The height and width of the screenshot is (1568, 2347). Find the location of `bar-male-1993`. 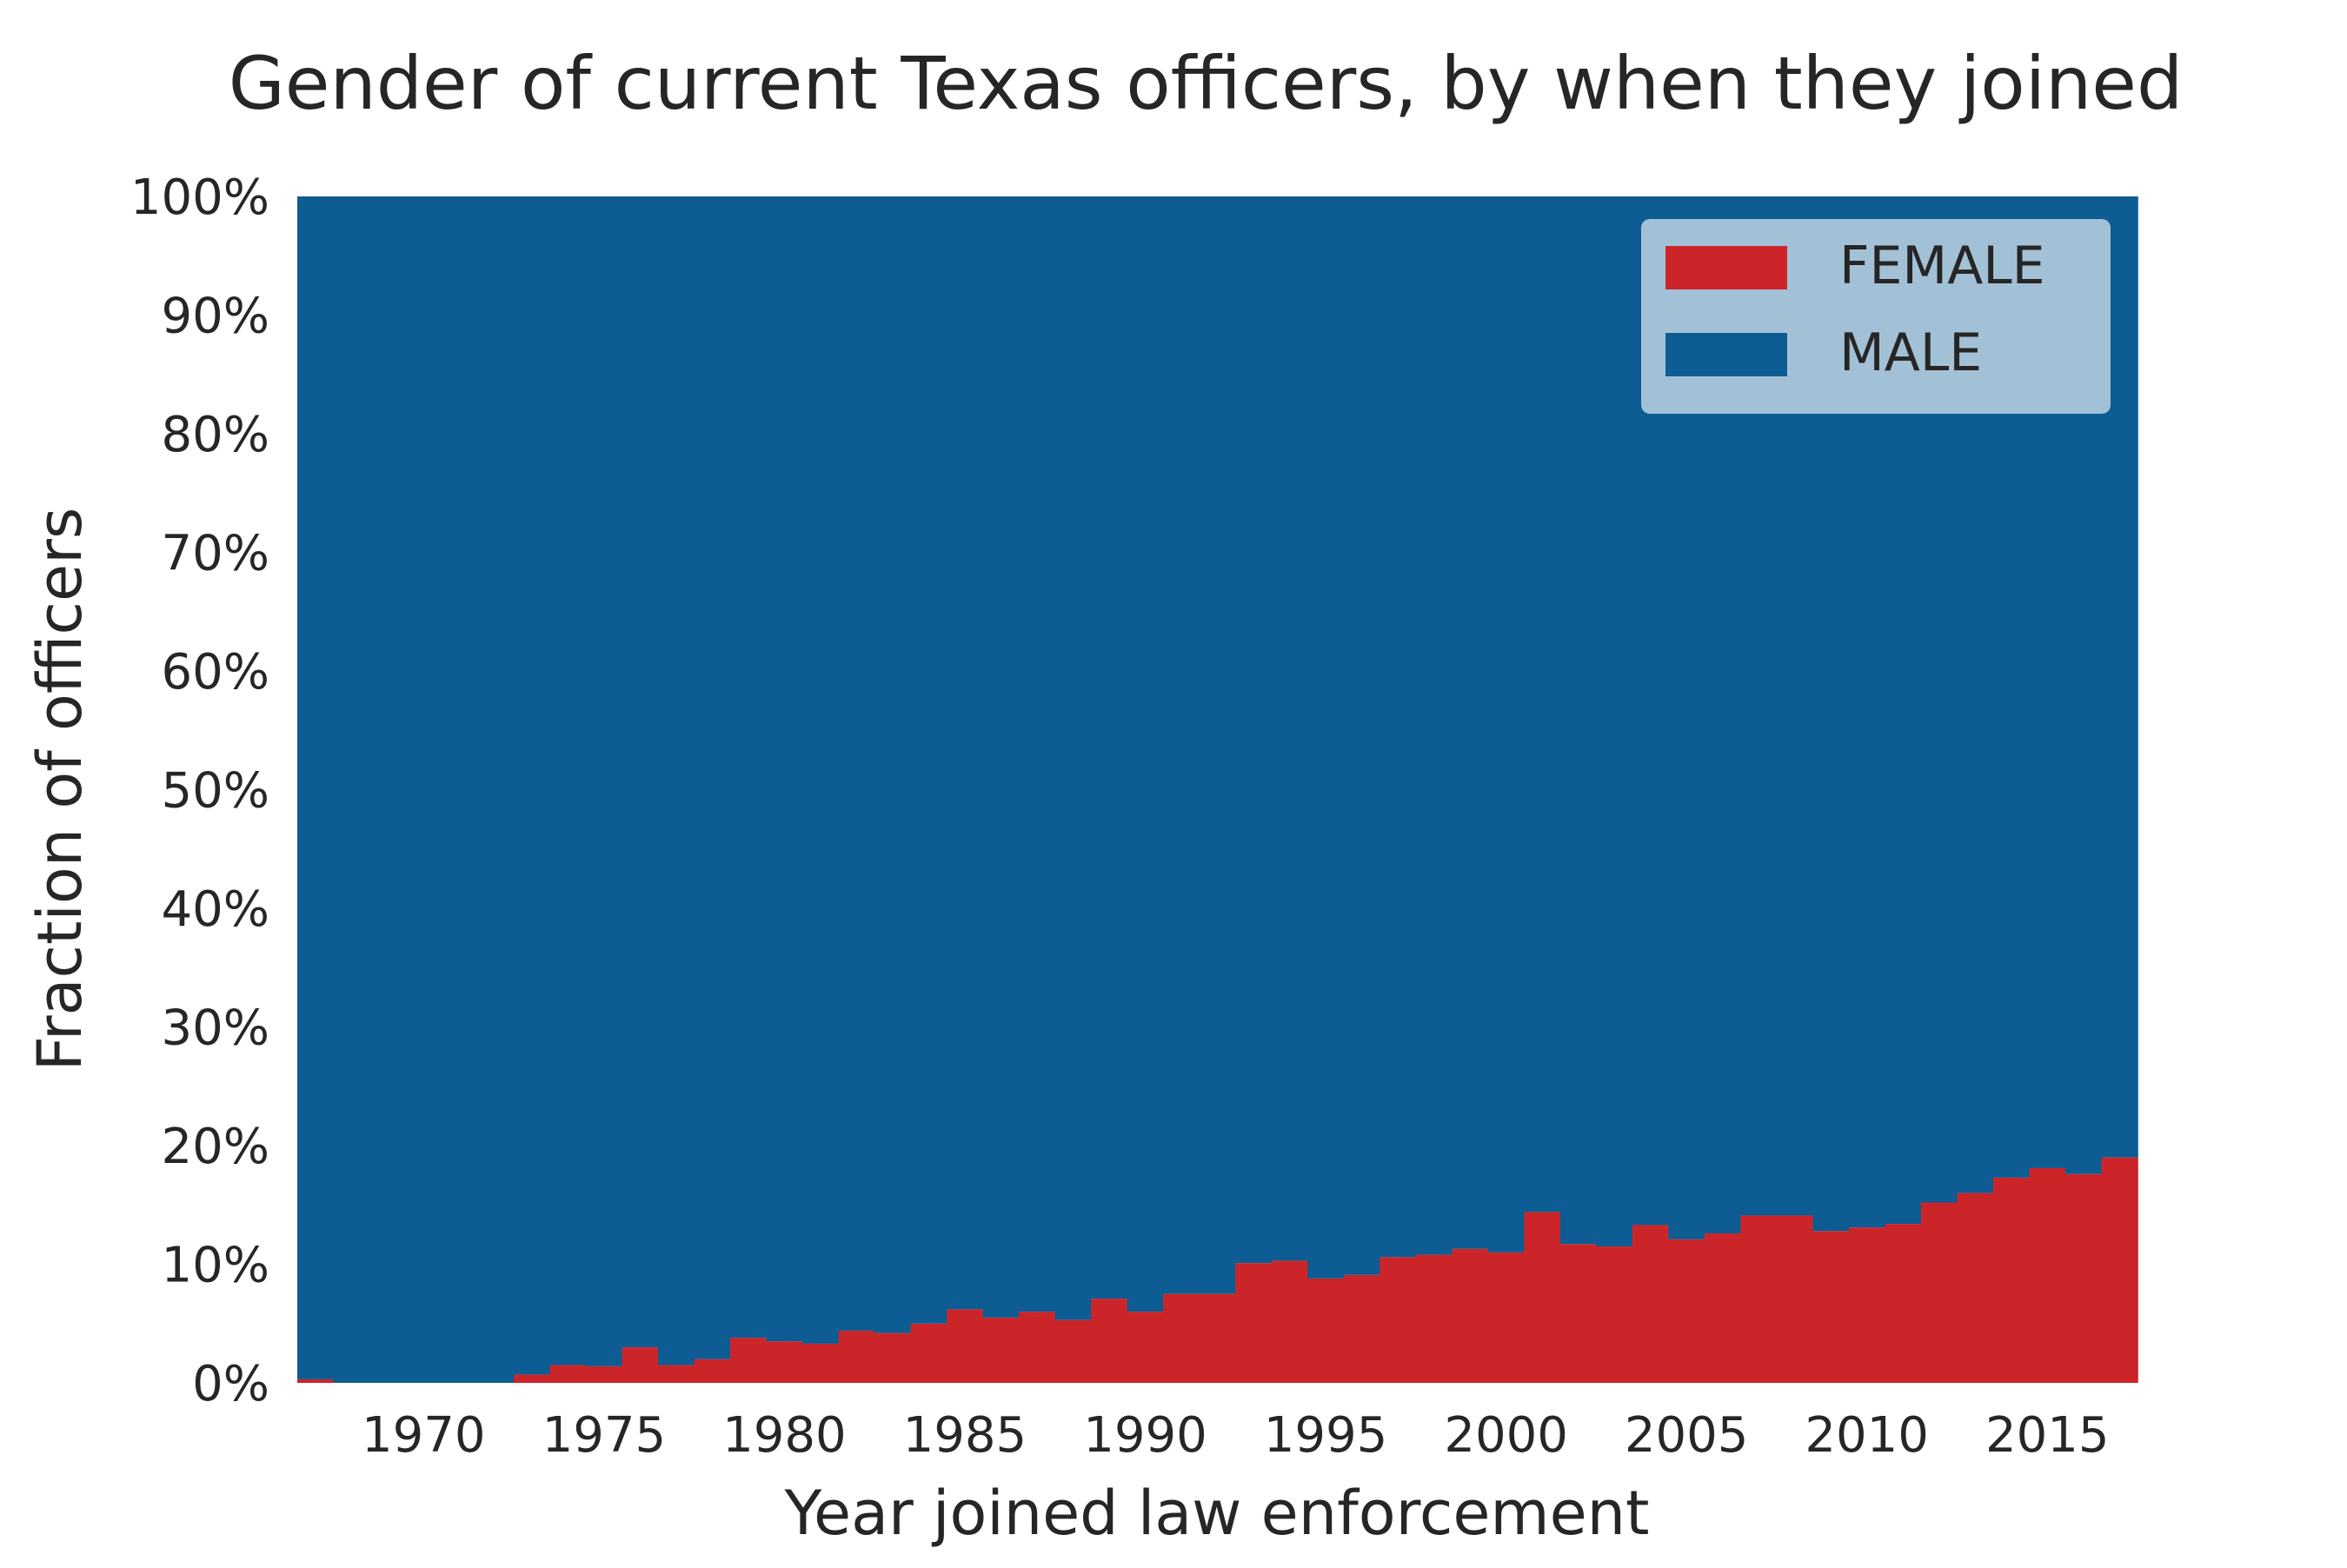

bar-male-1993 is located at coordinates (1254, 730).